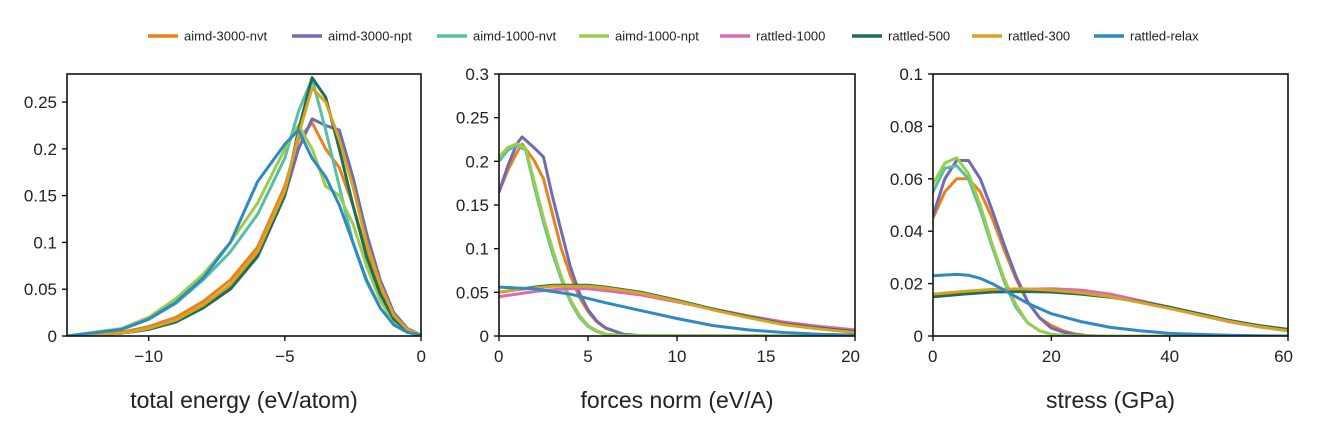 This screenshot has height=422, width=1320. I want to click on x-tick-label: 10, so click(677, 356).